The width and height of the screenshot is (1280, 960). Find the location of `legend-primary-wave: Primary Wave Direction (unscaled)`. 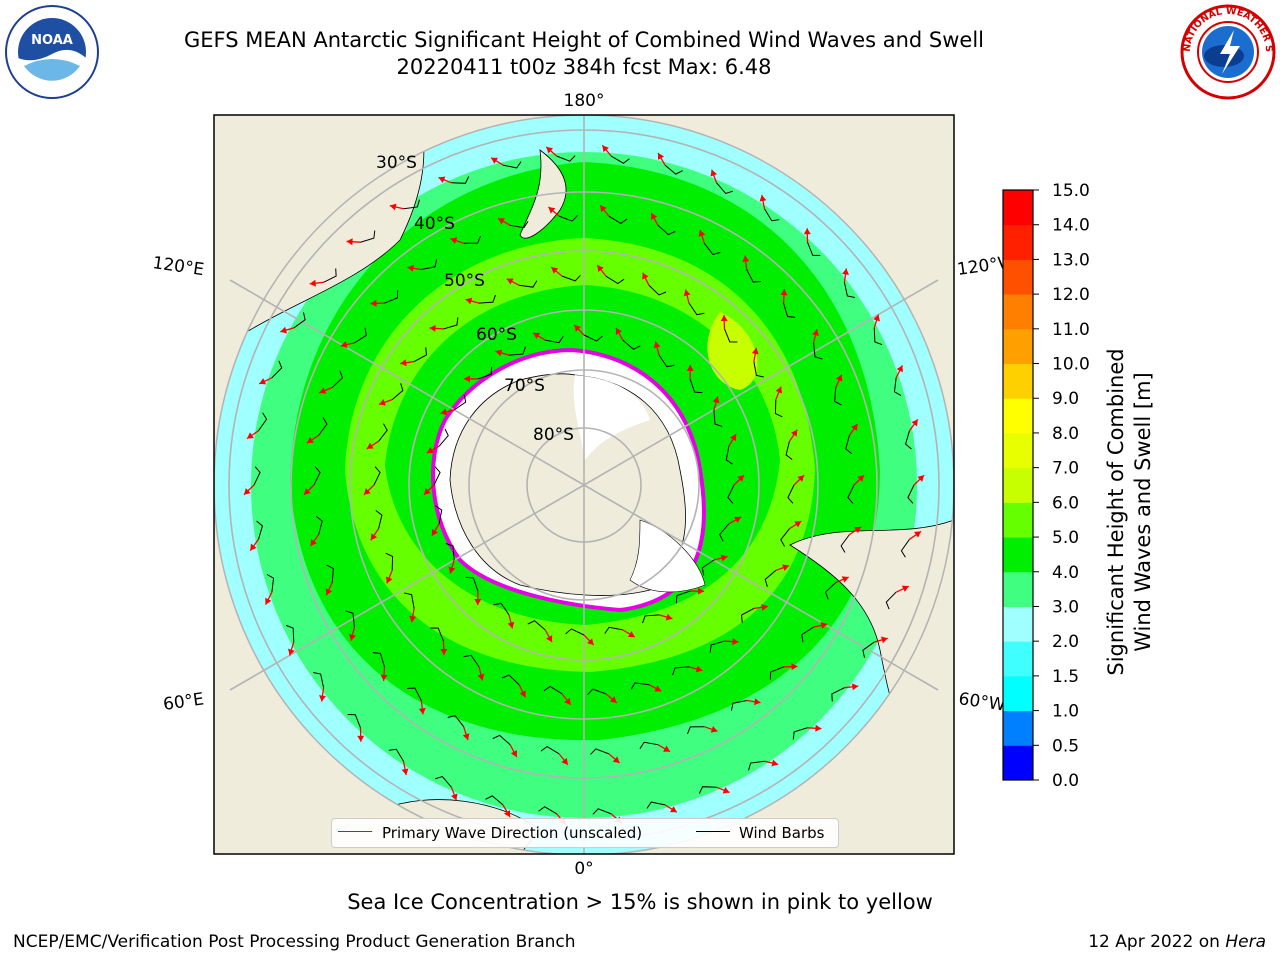

legend-primary-wave: Primary Wave Direction (unscaled) is located at coordinates (512, 833).